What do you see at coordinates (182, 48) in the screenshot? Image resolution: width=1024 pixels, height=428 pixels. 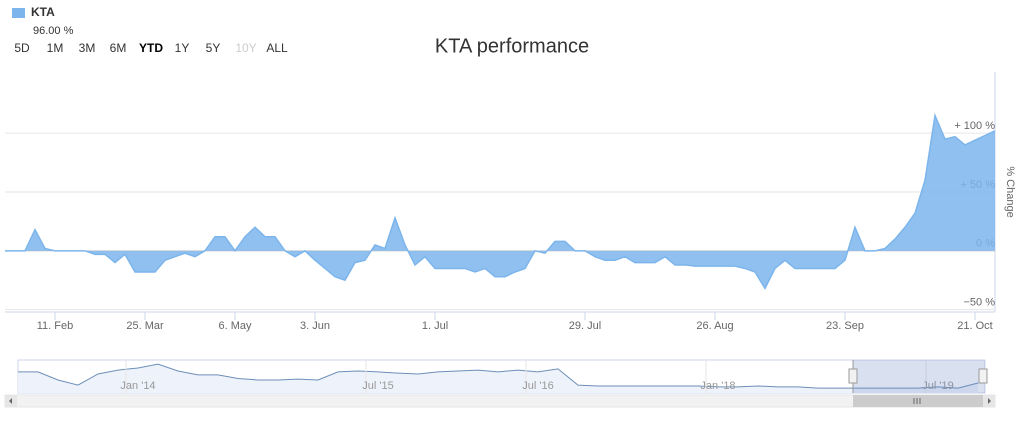 I see `range-button: 1Y` at bounding box center [182, 48].